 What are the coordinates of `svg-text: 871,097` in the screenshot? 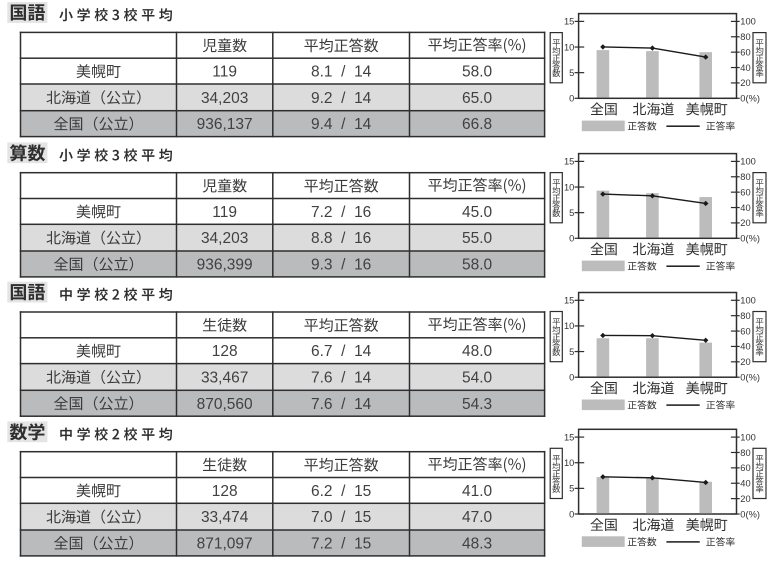 It's located at (225, 543).